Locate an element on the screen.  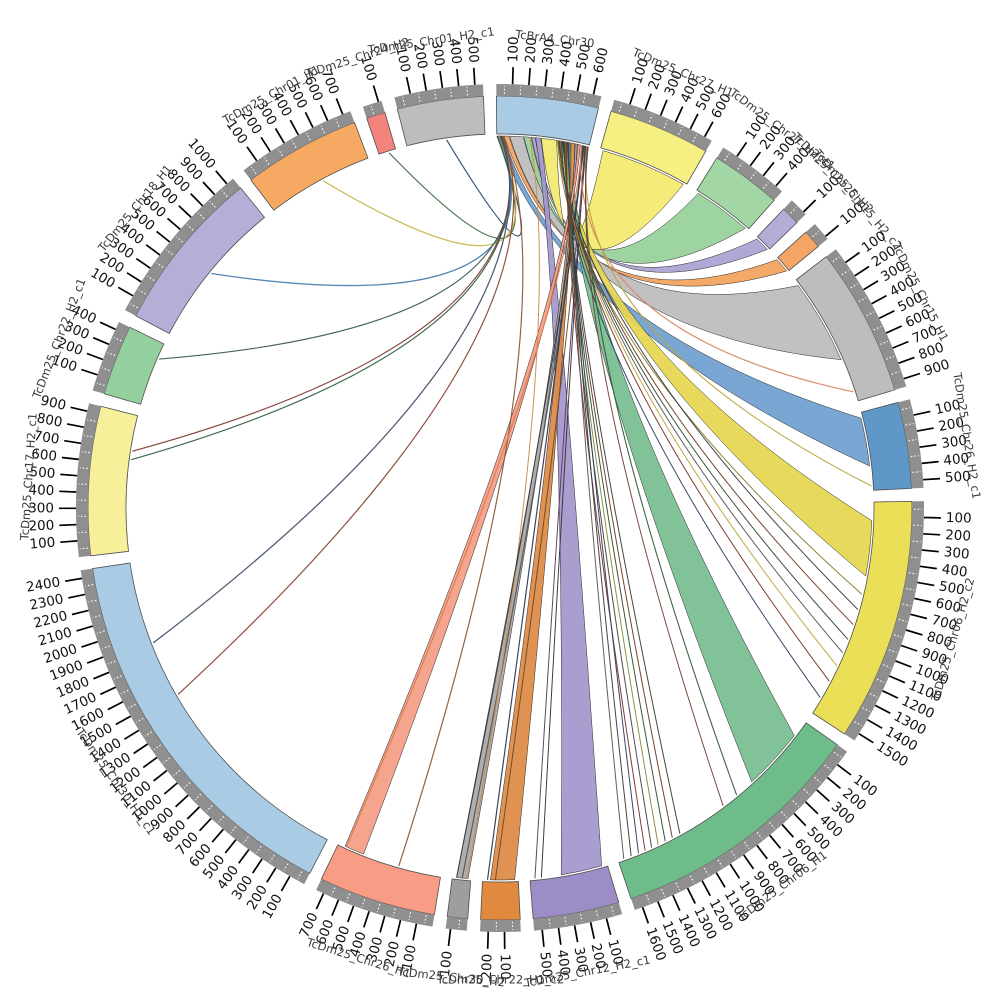
tick-label: 700 is located at coordinates (944, 623).